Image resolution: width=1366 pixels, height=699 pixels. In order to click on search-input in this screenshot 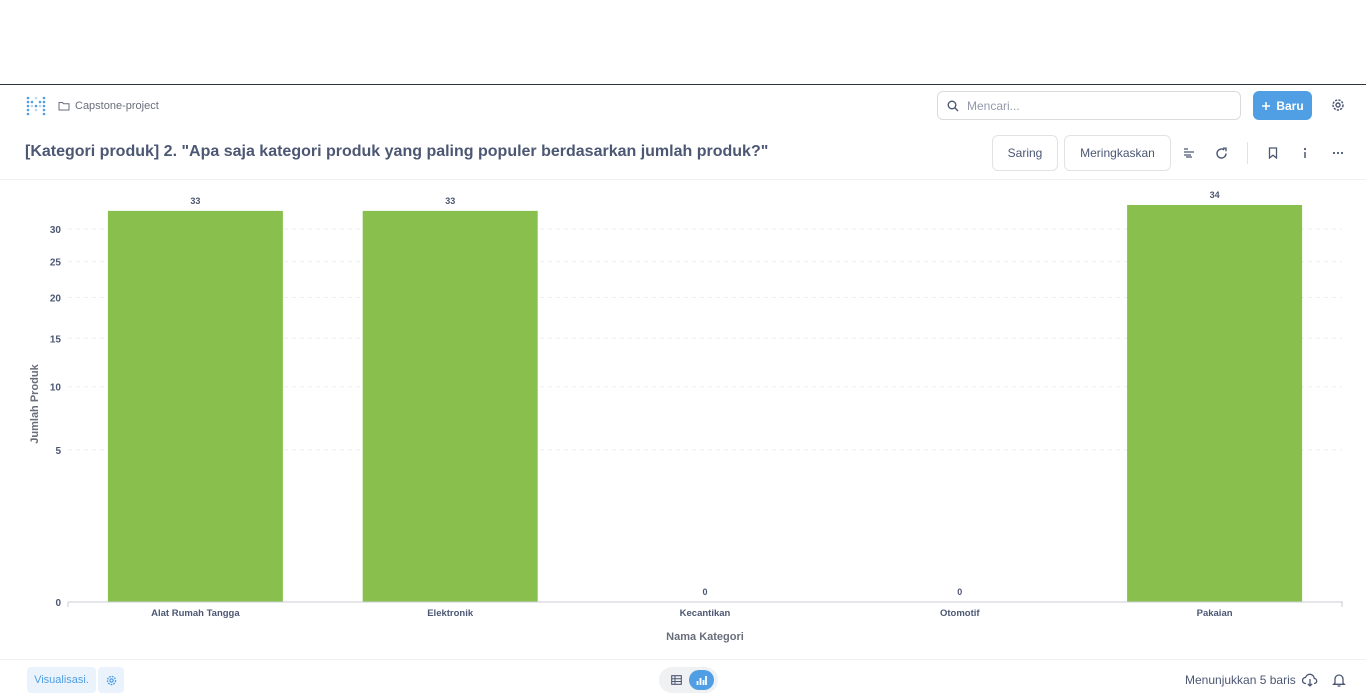, I will do `click(1097, 105)`.